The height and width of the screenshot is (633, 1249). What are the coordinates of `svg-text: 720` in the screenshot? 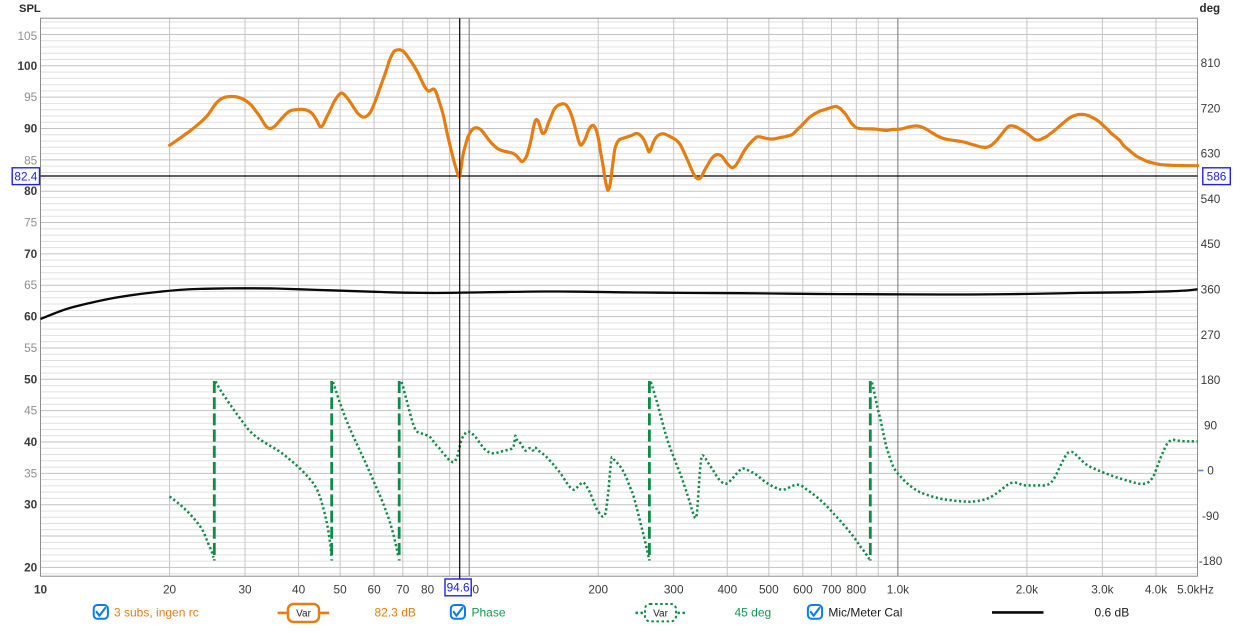 It's located at (1211, 108).